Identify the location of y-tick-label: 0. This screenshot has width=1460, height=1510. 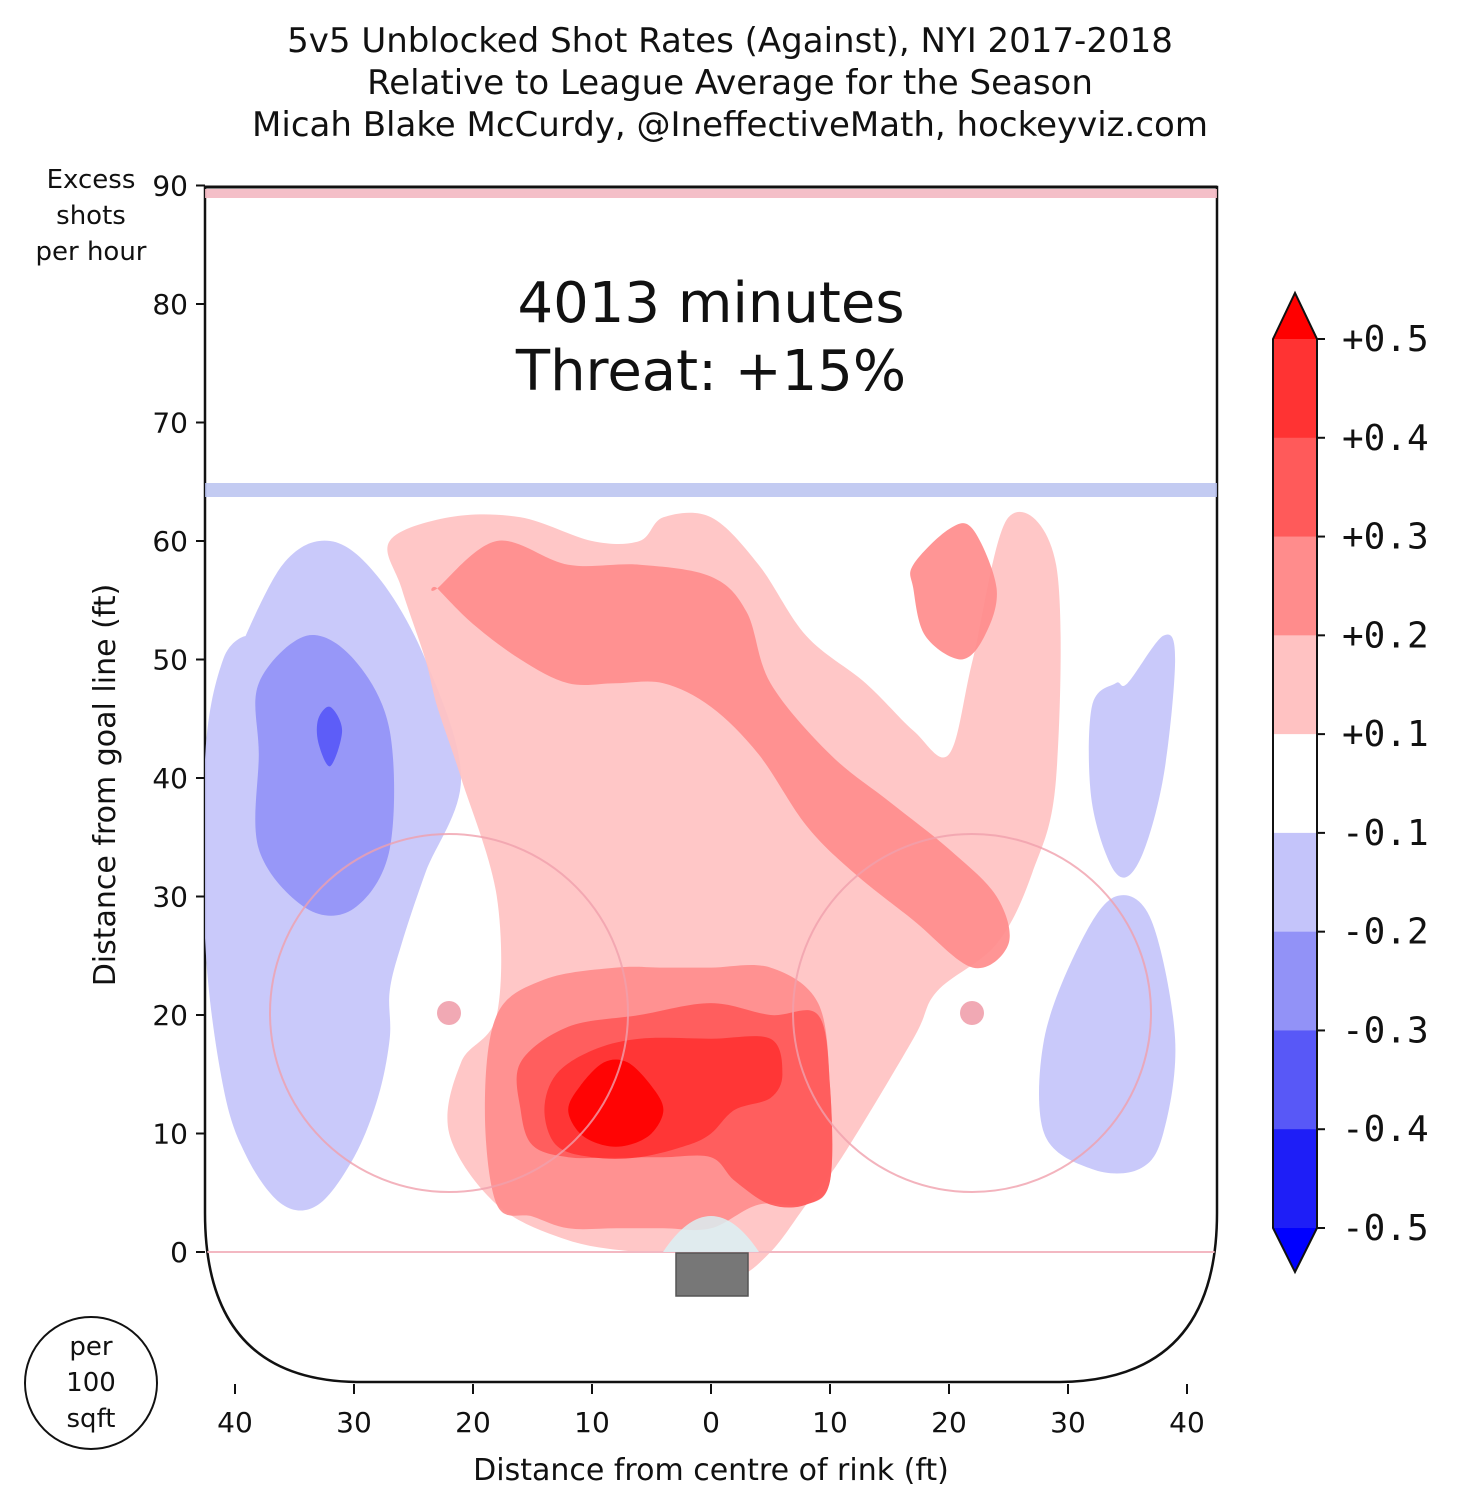
(179, 1252).